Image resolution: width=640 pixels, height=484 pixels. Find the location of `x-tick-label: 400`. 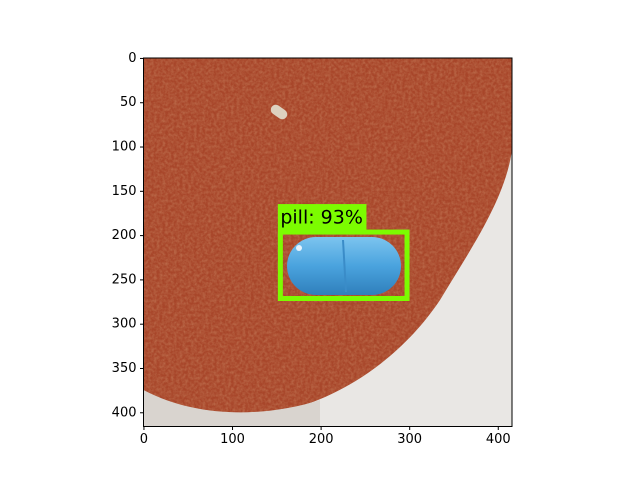

x-tick-label: 400 is located at coordinates (498, 439).